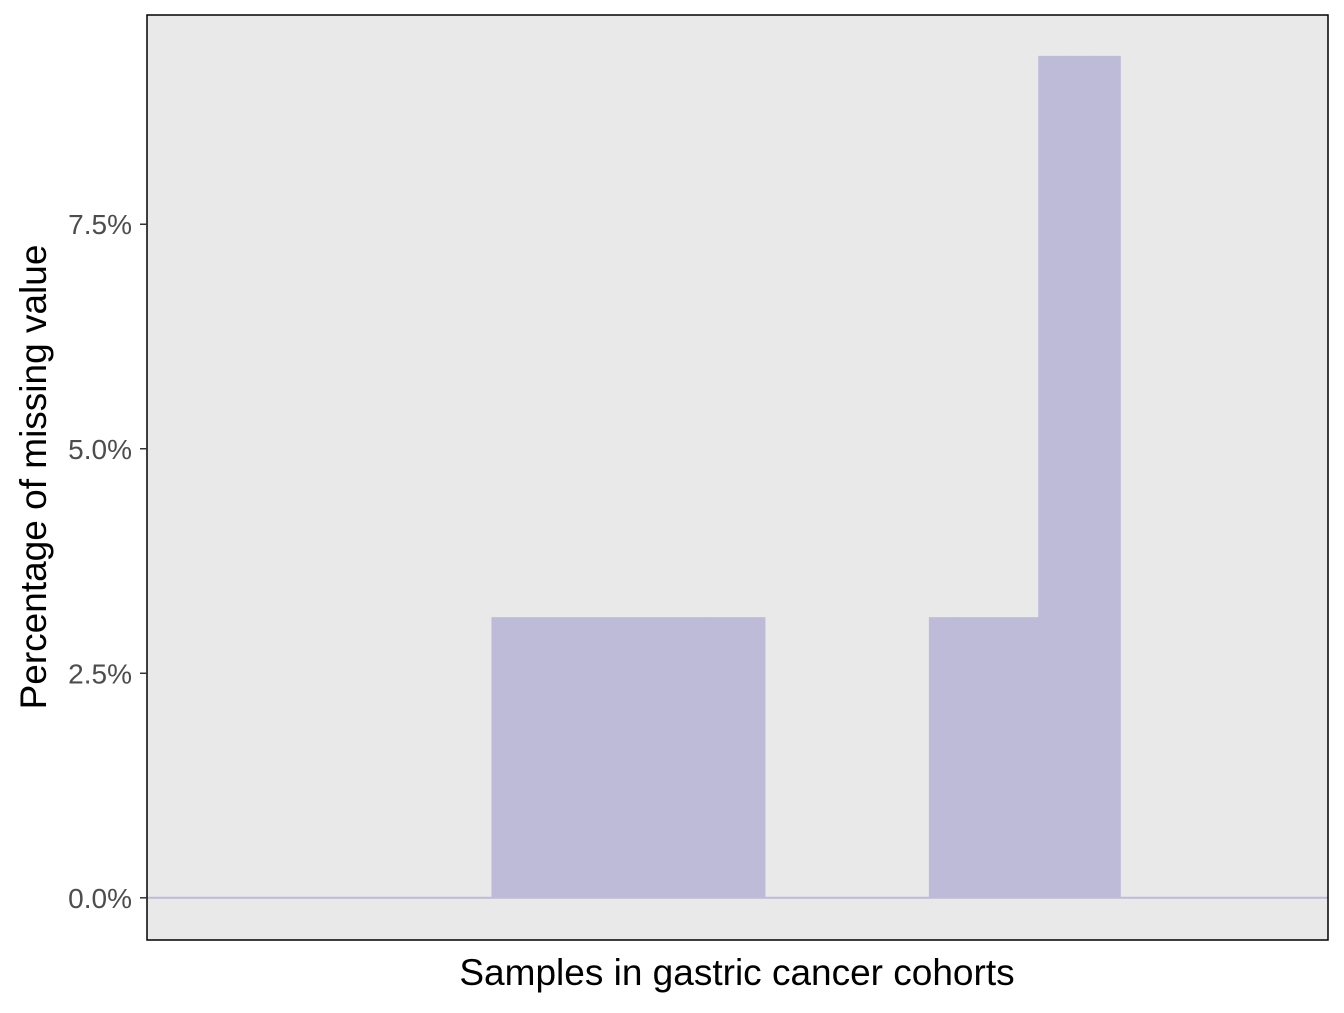  Describe the element at coordinates (100, 673) in the screenshot. I see `y-tick-label: 2.5%` at that location.